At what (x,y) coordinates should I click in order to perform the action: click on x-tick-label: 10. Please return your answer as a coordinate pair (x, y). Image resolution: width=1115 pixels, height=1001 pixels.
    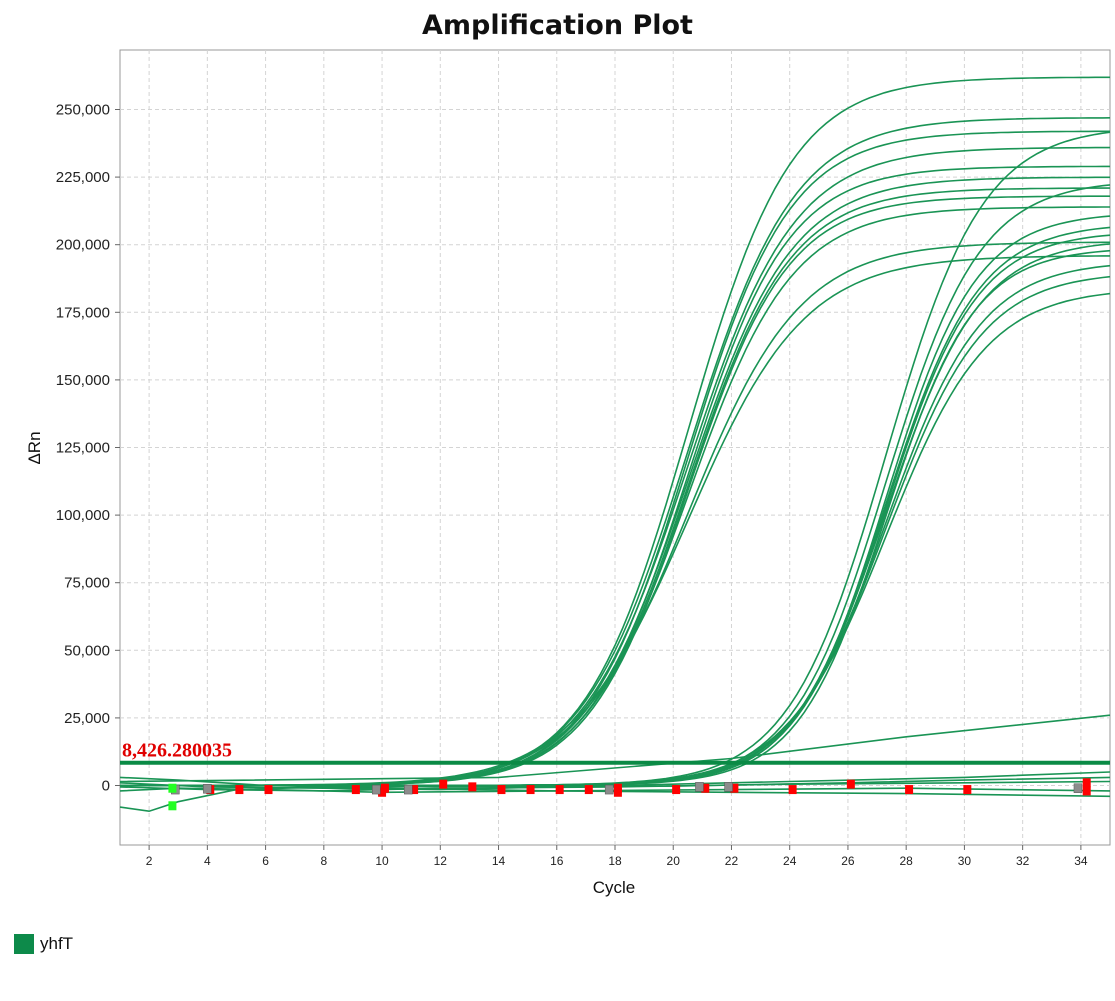
    Looking at the image, I should click on (382, 861).